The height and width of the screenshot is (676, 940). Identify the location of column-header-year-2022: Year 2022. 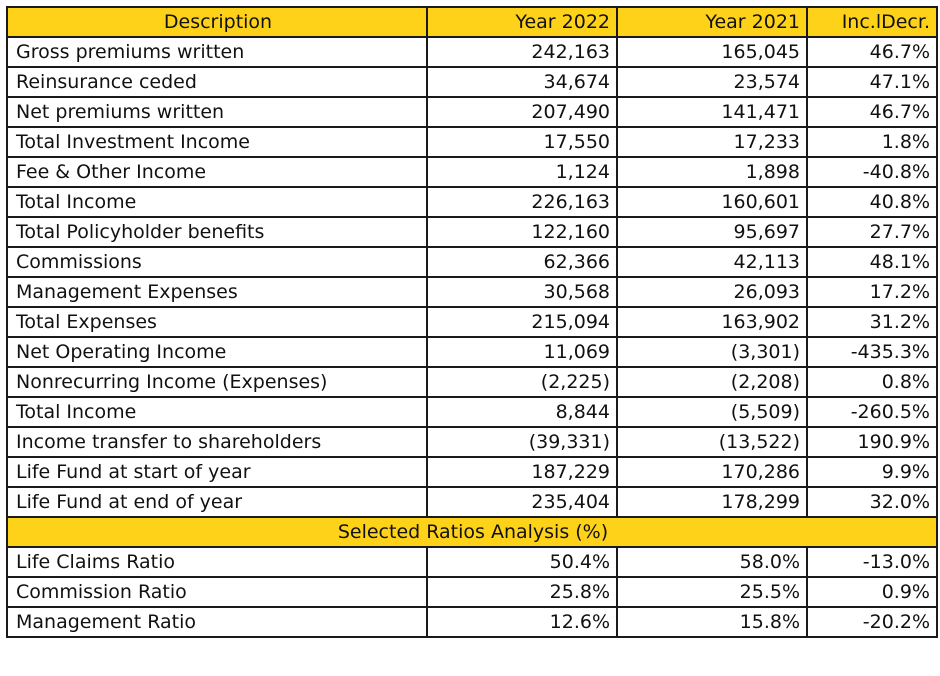
(522, 22).